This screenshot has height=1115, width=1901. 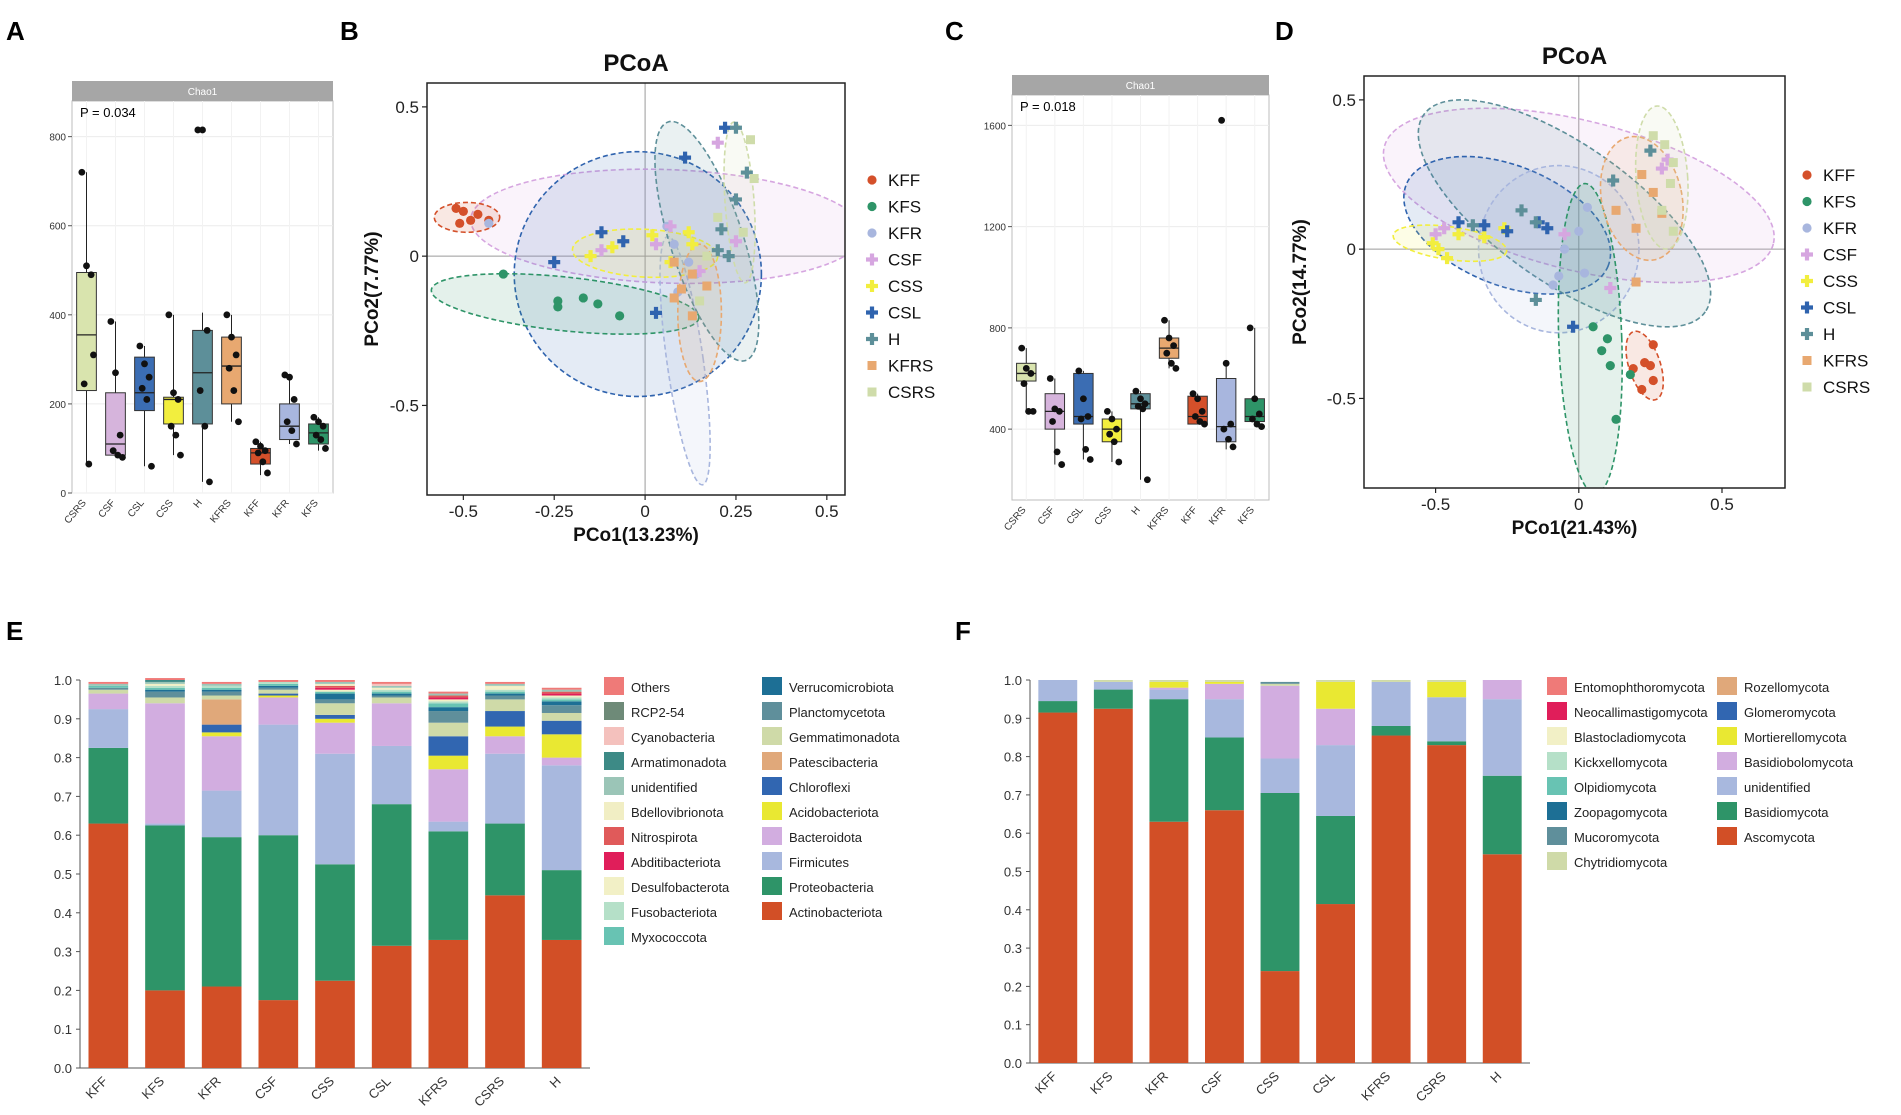 I want to click on legend-swatch-armatimonadota, so click(x=614, y=761).